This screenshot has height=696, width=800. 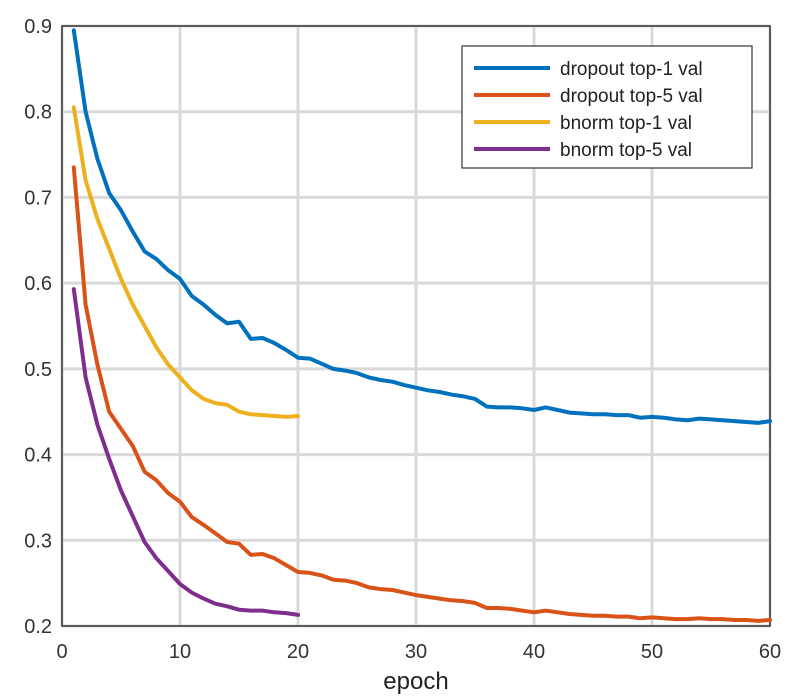 What do you see at coordinates (38, 627) in the screenshot?
I see `y-tick-label: 0.2` at bounding box center [38, 627].